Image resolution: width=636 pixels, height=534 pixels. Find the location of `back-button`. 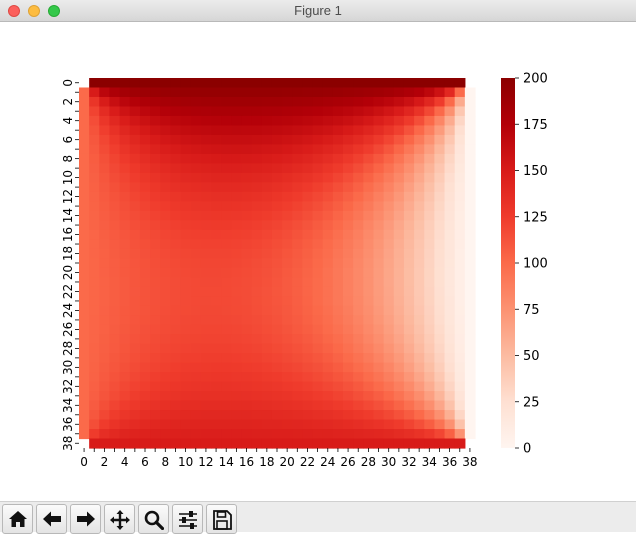

back-button is located at coordinates (51, 519).